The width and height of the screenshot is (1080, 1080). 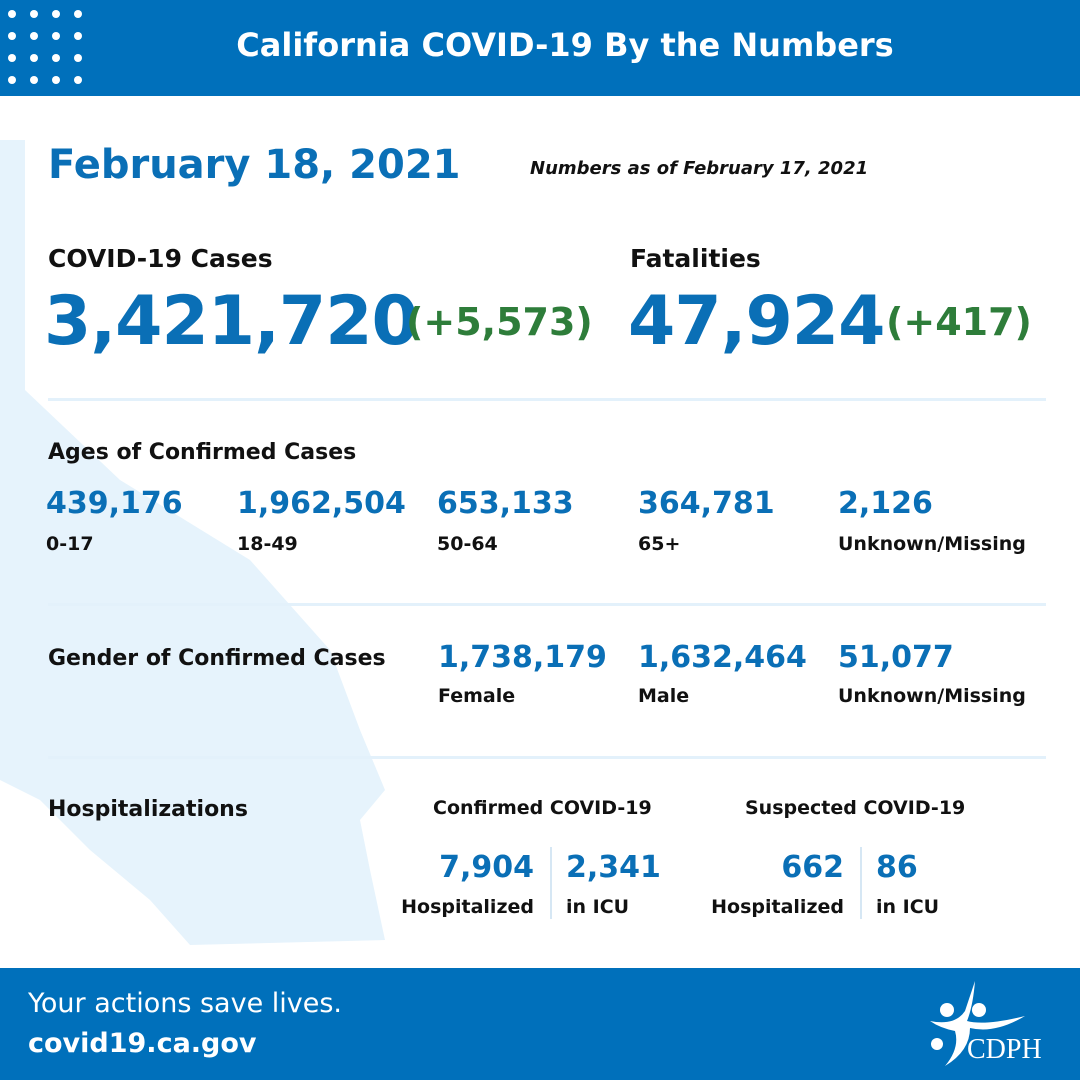 What do you see at coordinates (160, 258) in the screenshot?
I see `cases-label: COVID-19 Cases` at bounding box center [160, 258].